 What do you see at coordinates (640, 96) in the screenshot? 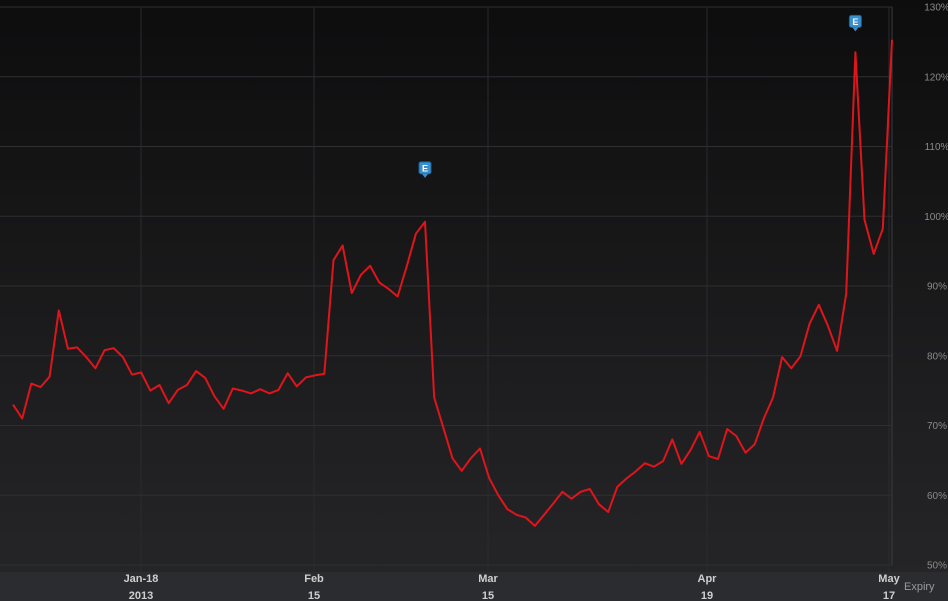
I see `earnings-markers: EE` at bounding box center [640, 96].